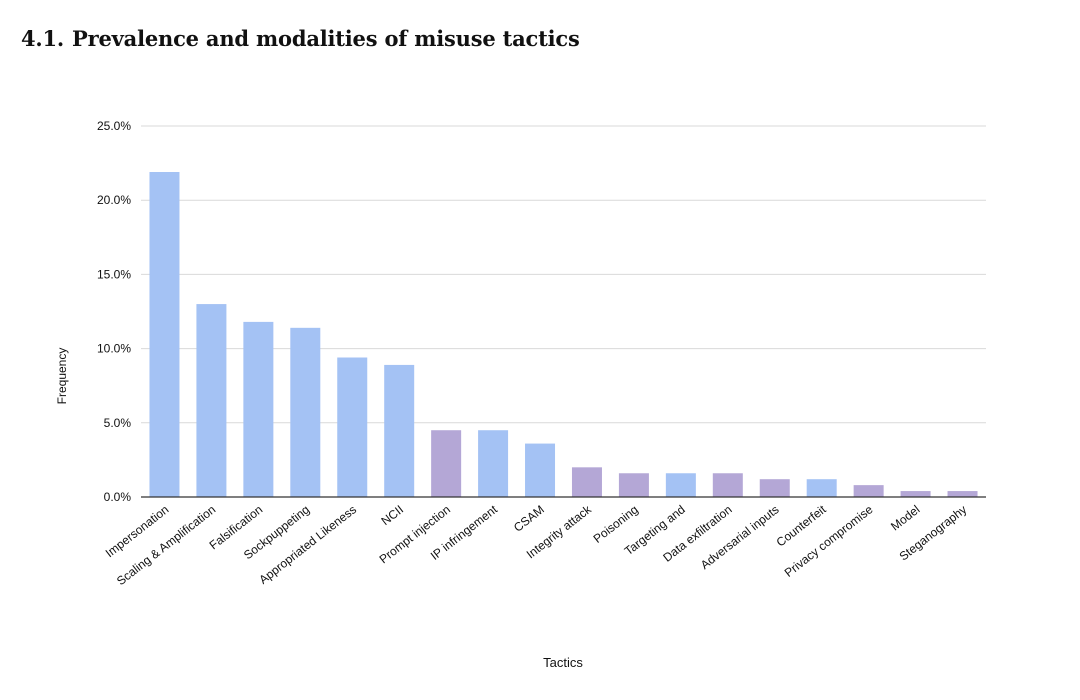 This screenshot has height=700, width=1080. Describe the element at coordinates (905, 517) in the screenshot. I see `x-tick-label: Model` at that location.